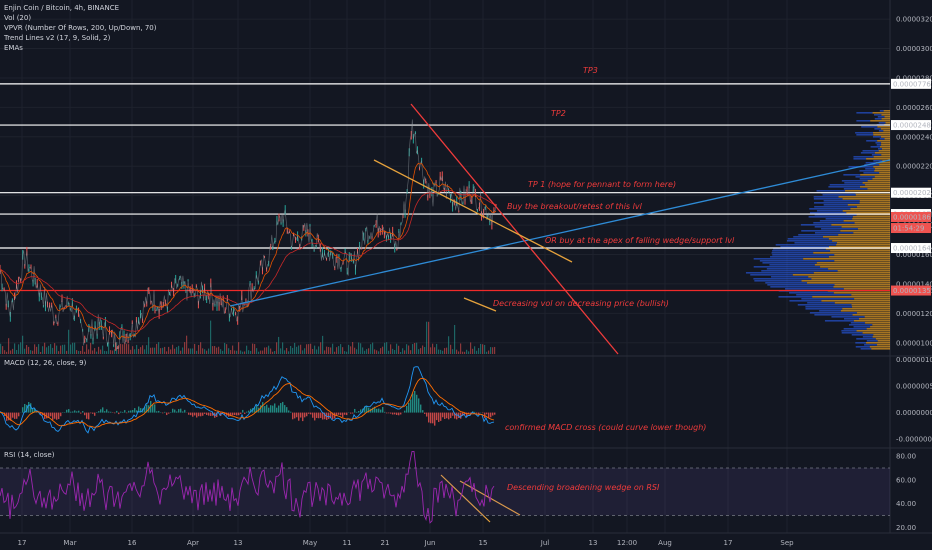 The image size is (932, 550). I want to click on falling-wedge-lower-line, so click(473, 211).